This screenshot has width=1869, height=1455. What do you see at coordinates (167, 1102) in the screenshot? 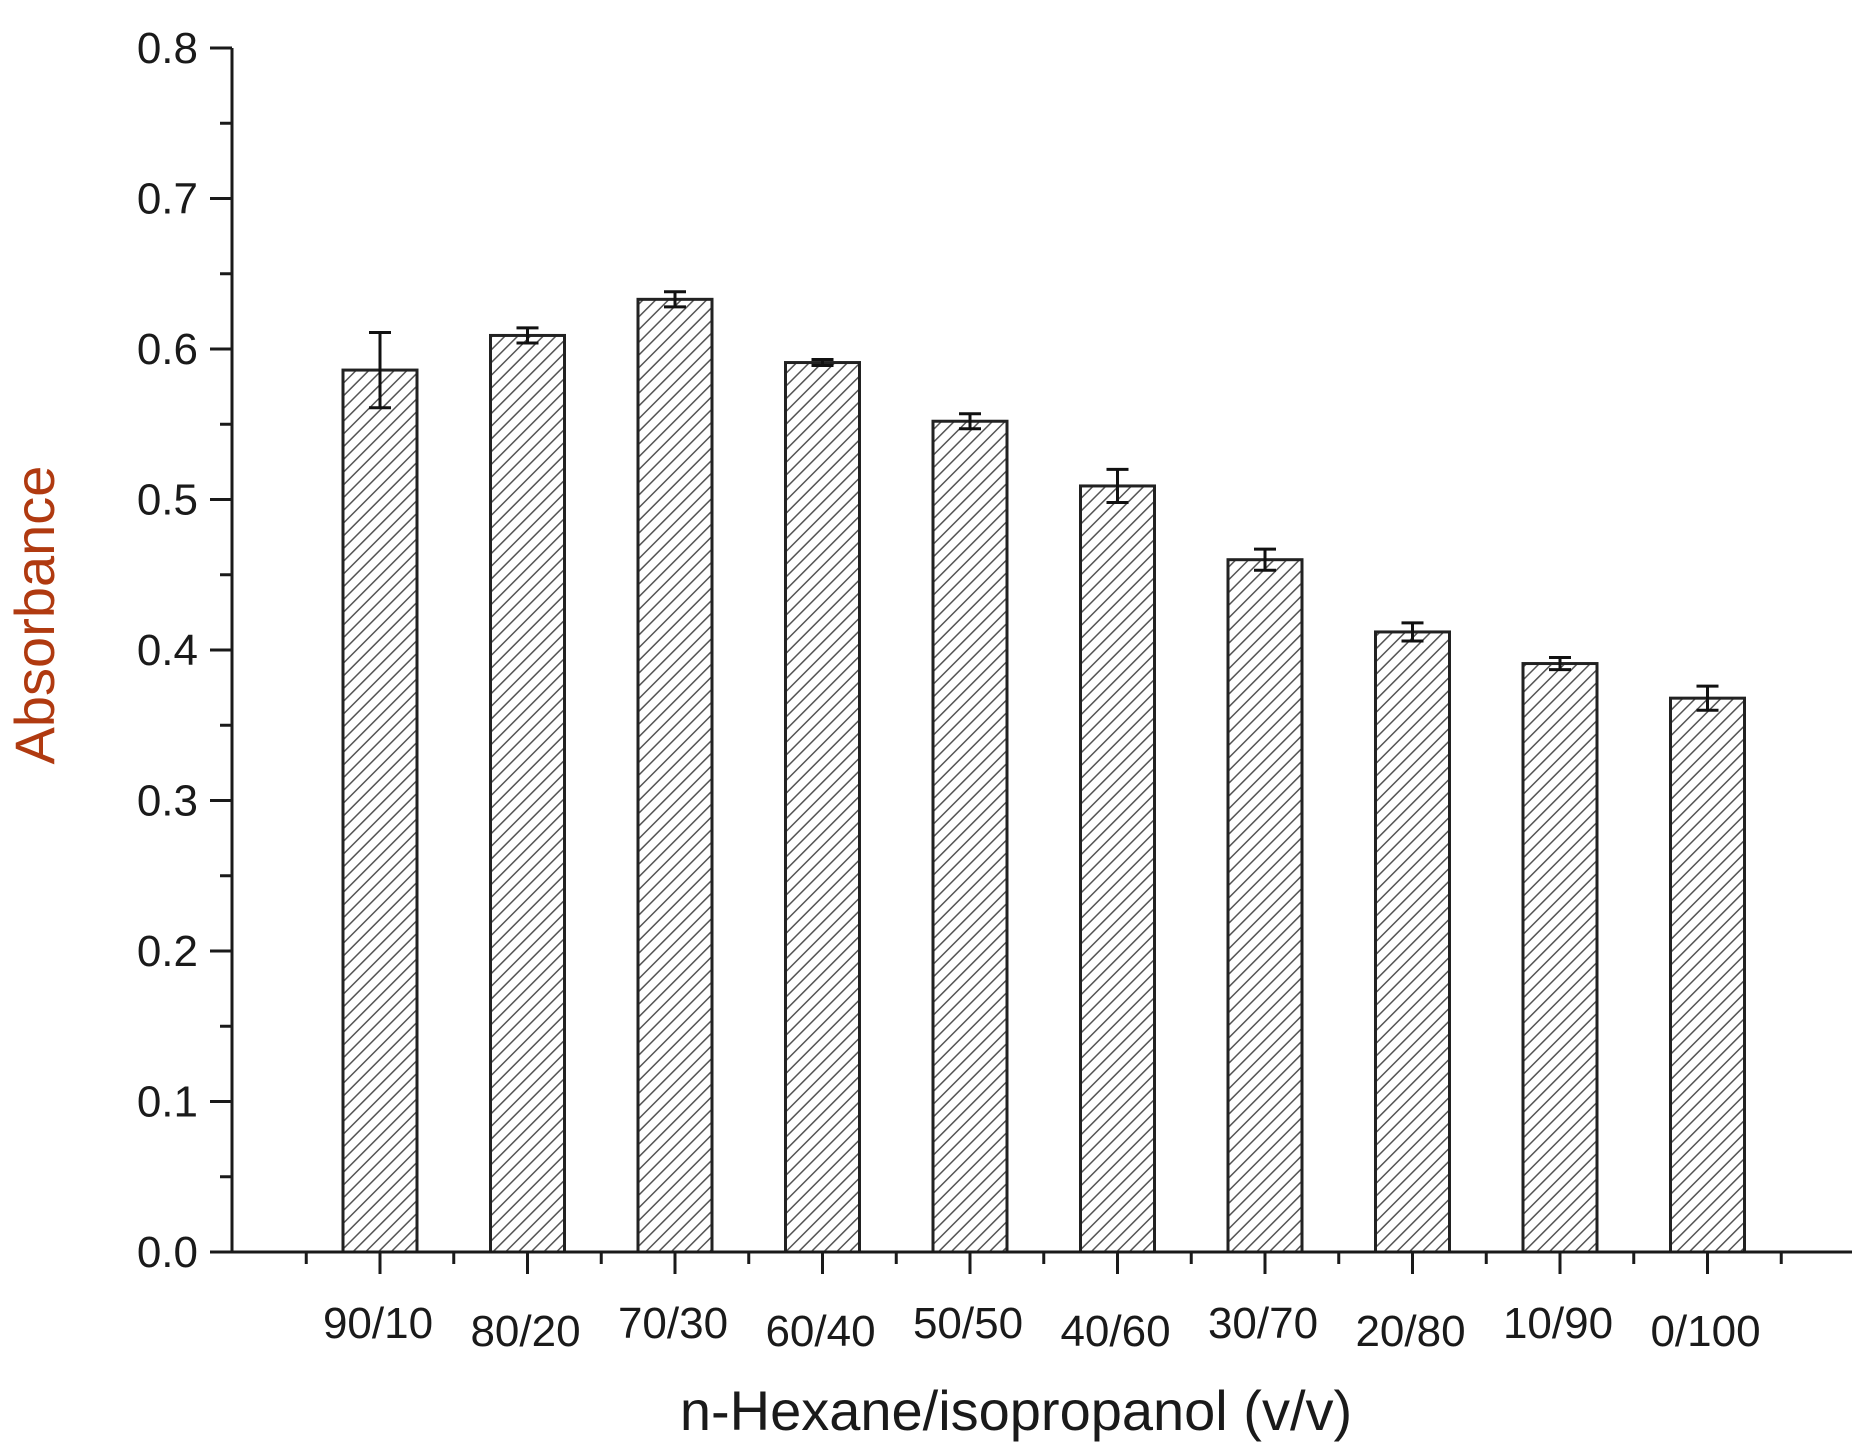
I see `y-tick-label: 0.1` at bounding box center [167, 1102].